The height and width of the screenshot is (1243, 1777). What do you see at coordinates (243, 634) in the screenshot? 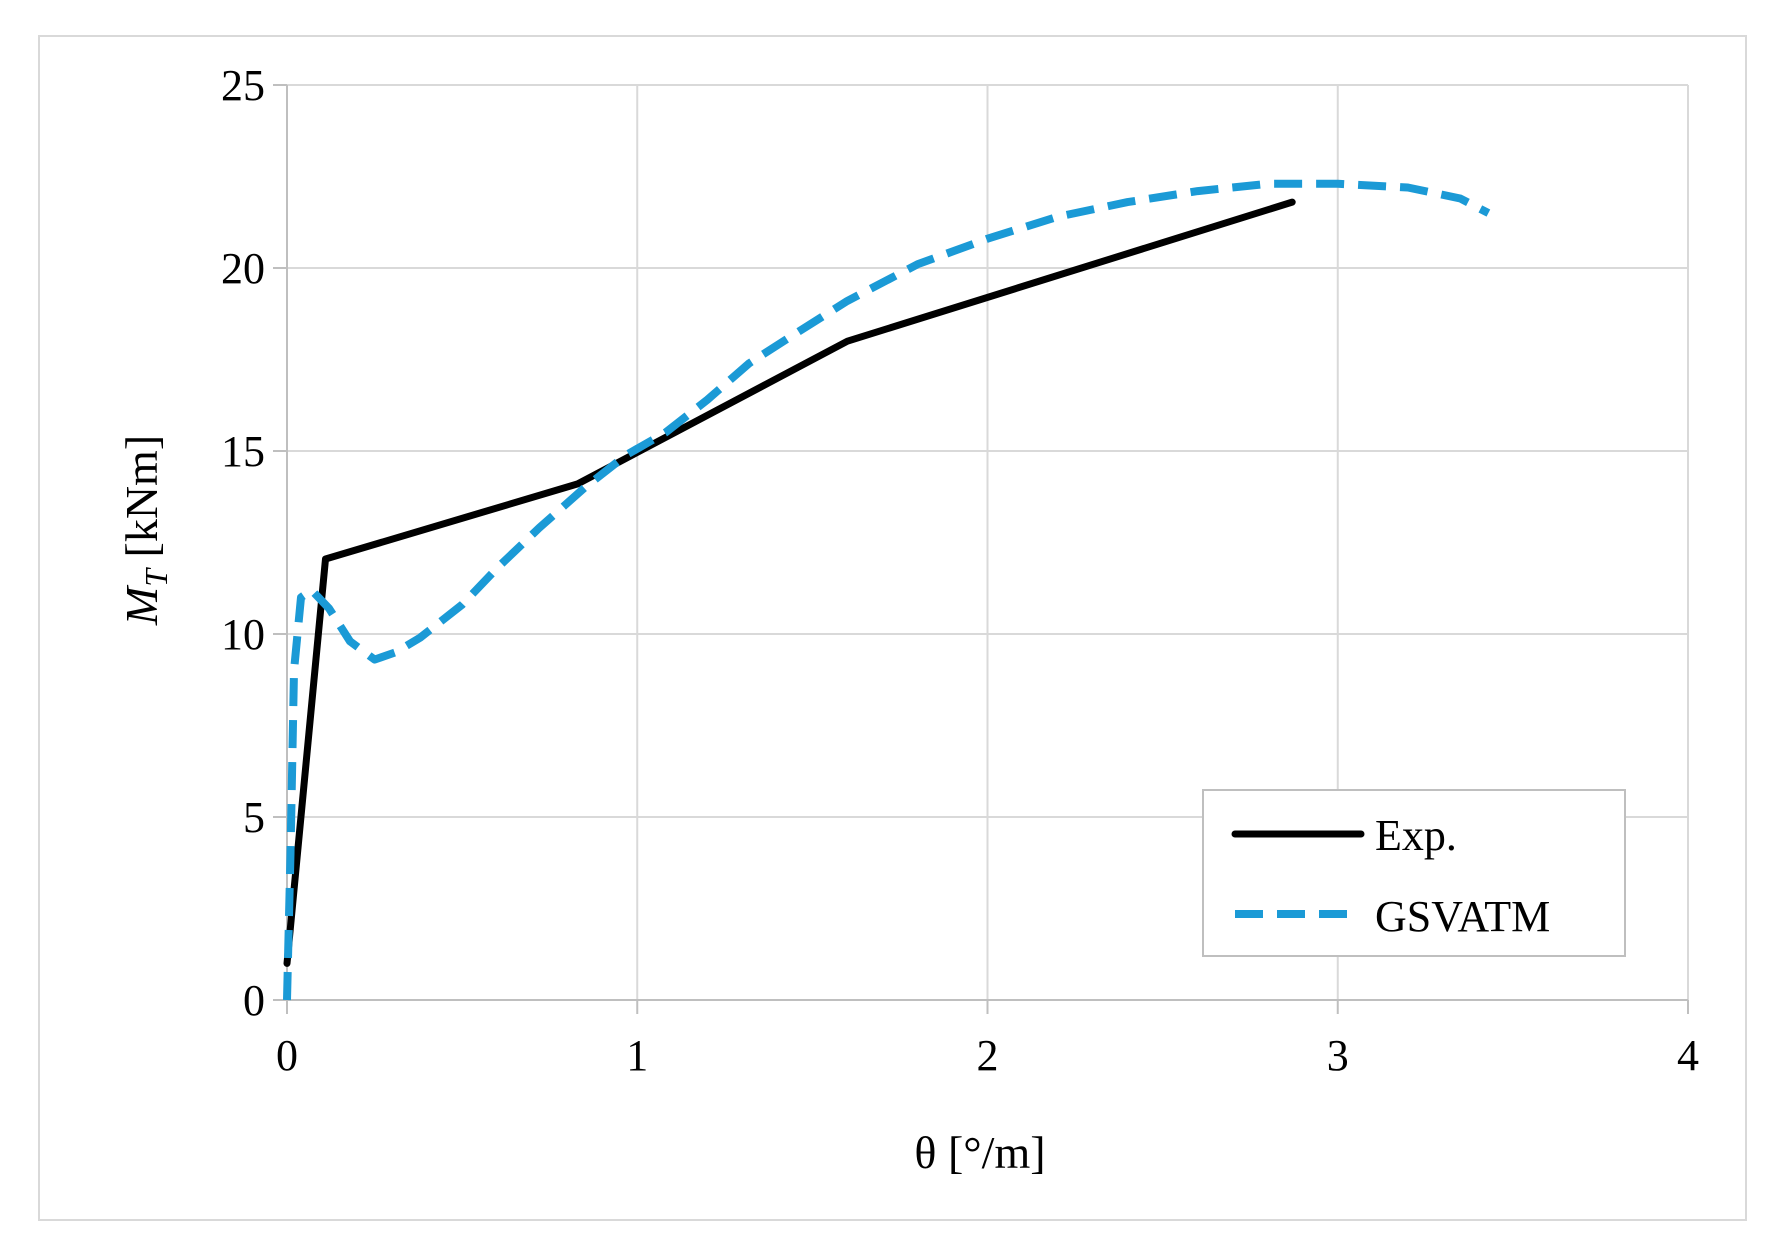
I see `y-tick-label: 10` at bounding box center [243, 634].